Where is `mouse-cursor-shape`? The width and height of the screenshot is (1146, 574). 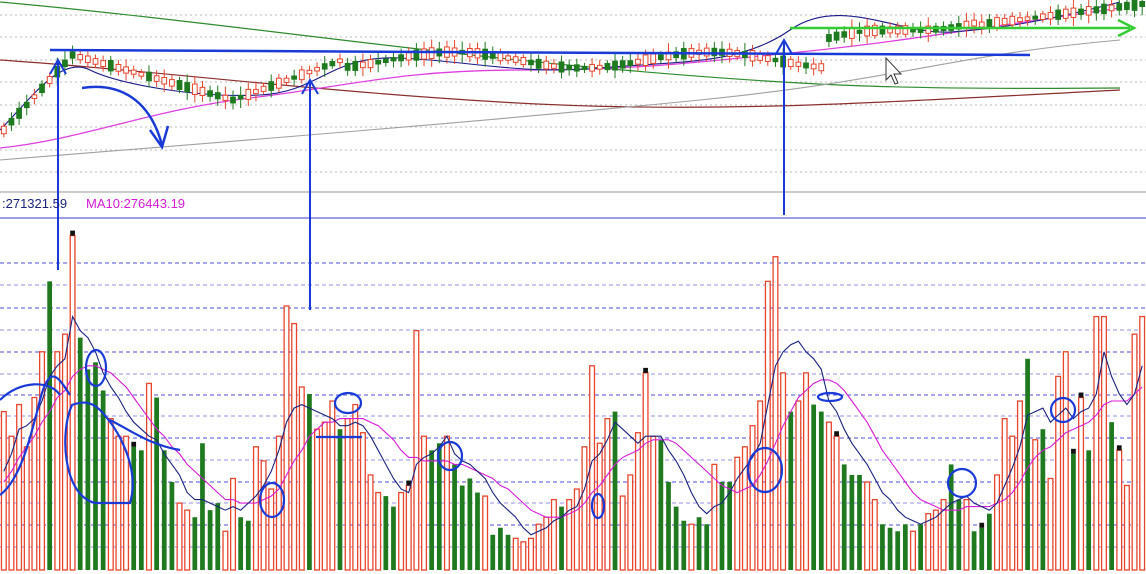 mouse-cursor-shape is located at coordinates (894, 70).